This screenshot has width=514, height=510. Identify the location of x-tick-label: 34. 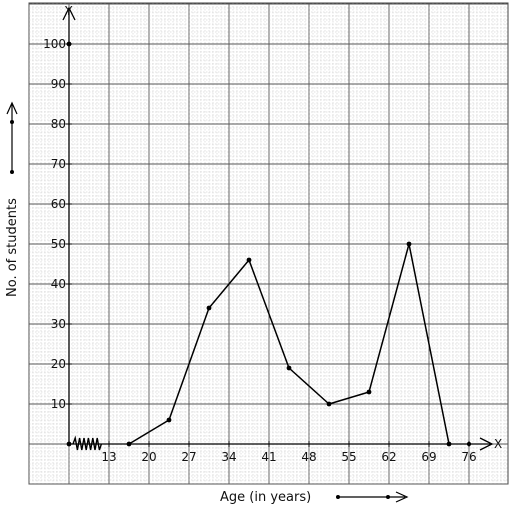
(228, 457).